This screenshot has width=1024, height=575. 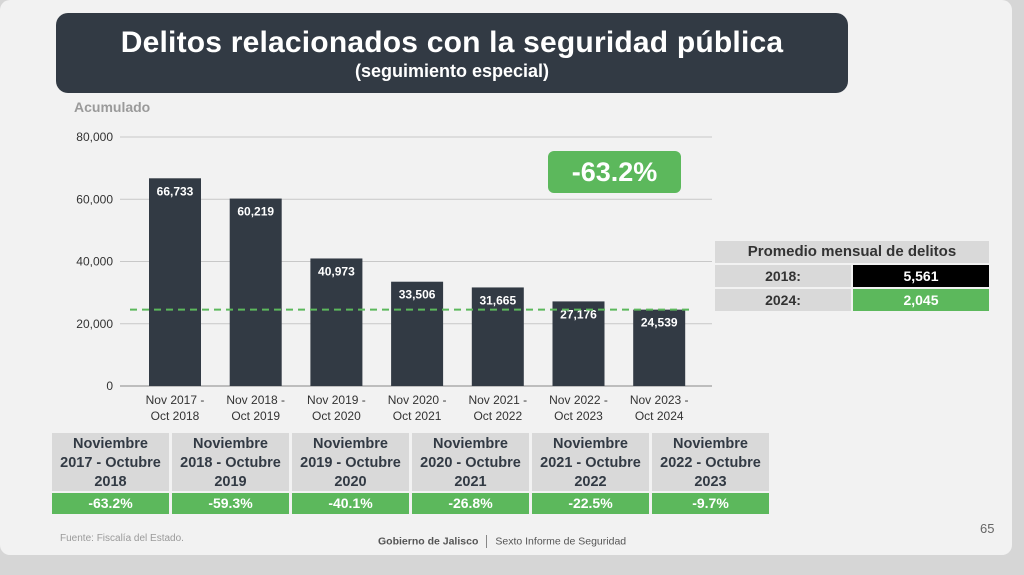 I want to click on avg-label: 2018:, so click(x=783, y=276).